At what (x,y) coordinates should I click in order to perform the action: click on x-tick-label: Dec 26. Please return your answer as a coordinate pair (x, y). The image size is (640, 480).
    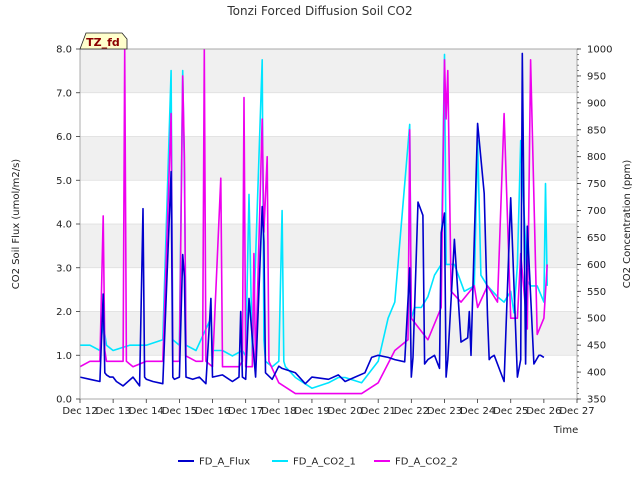
    Looking at the image, I should click on (543, 411).